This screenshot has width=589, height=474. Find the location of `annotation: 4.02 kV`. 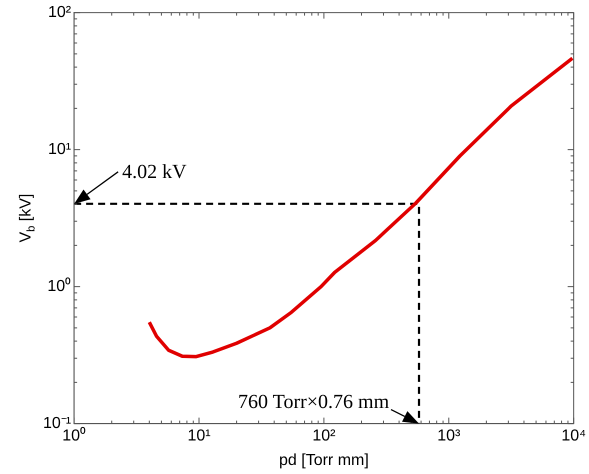

annotation: 4.02 kV is located at coordinates (154, 171).